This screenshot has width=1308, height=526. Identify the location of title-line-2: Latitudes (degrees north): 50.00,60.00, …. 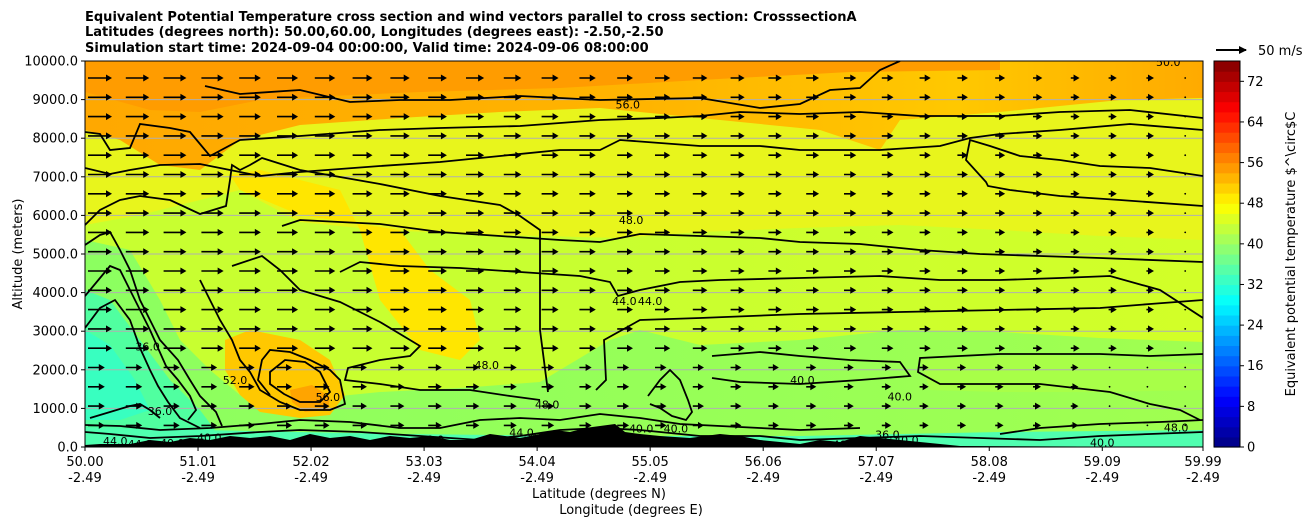
(374, 32).